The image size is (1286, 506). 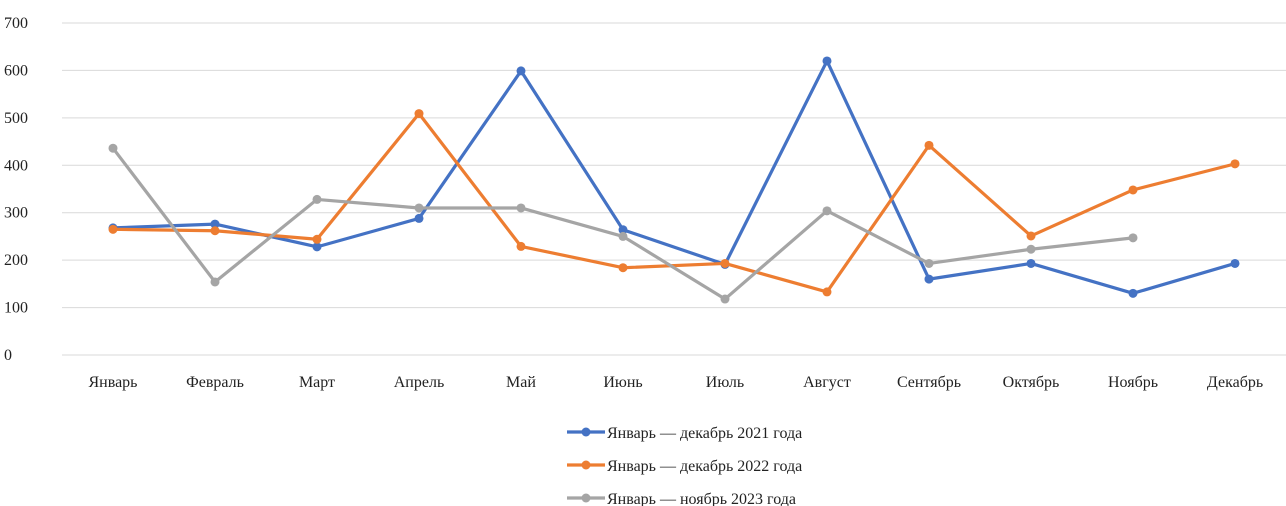 What do you see at coordinates (704, 433) in the screenshot?
I see `legend-label: Январь — декабрь 2021 года` at bounding box center [704, 433].